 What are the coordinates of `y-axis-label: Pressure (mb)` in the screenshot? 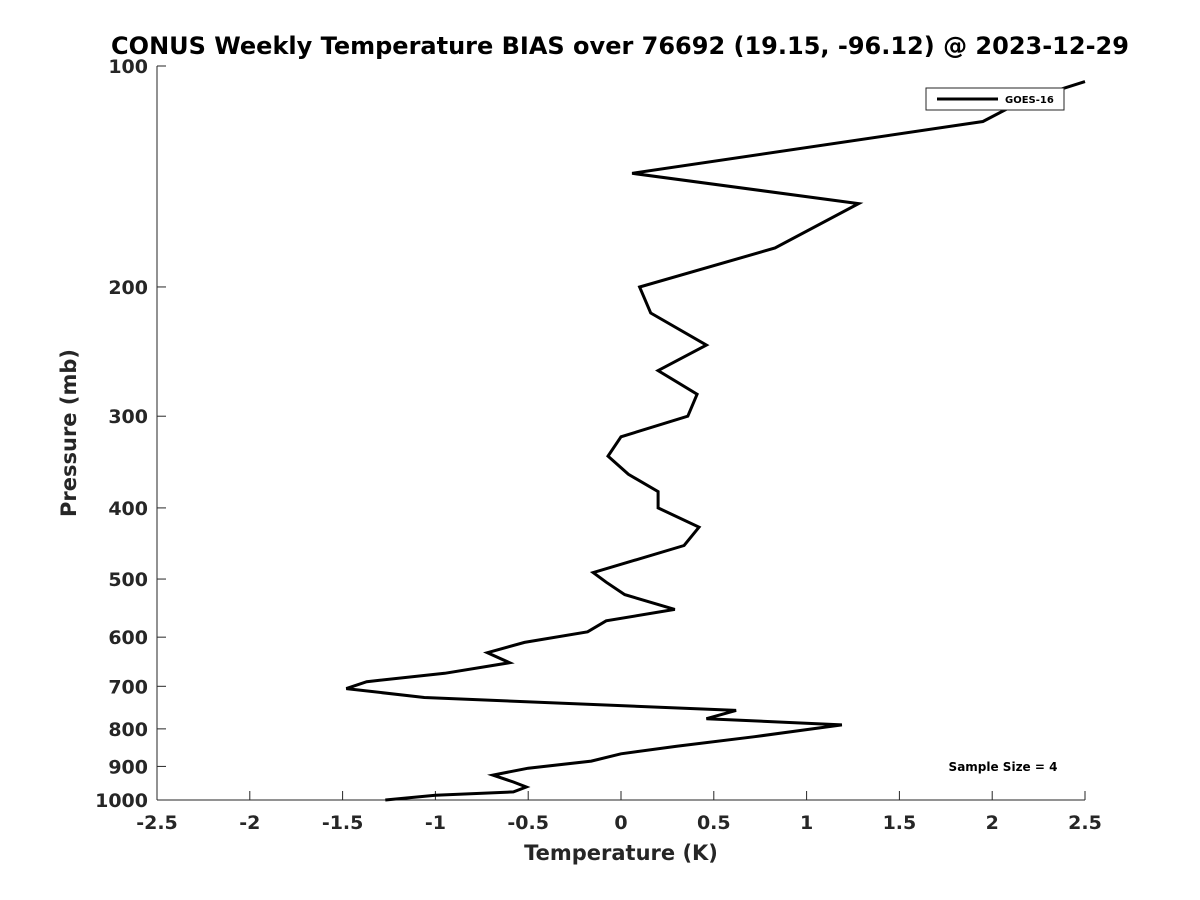 It's located at (69, 433).